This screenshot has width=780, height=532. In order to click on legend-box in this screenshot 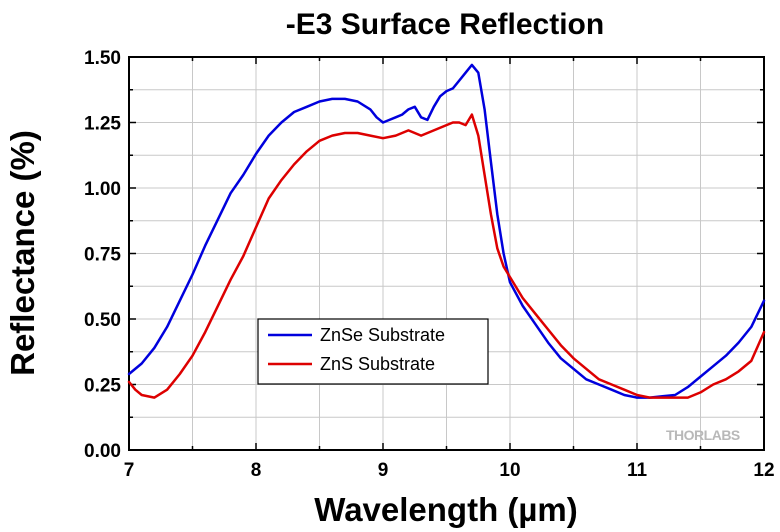, I will do `click(373, 351)`.